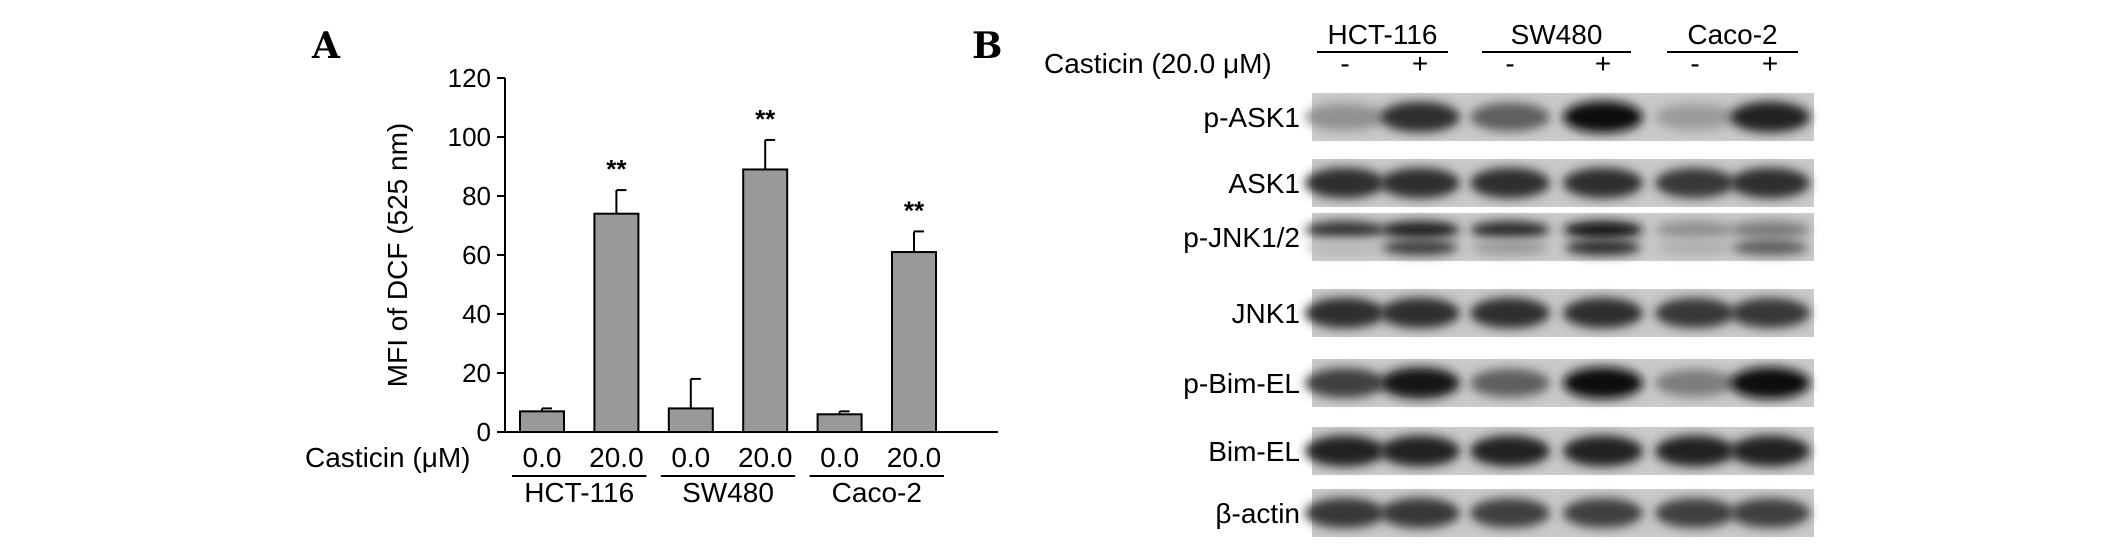  What do you see at coordinates (397, 255) in the screenshot?
I see `y-axis-label: MFI of DCF (525 nm)` at bounding box center [397, 255].